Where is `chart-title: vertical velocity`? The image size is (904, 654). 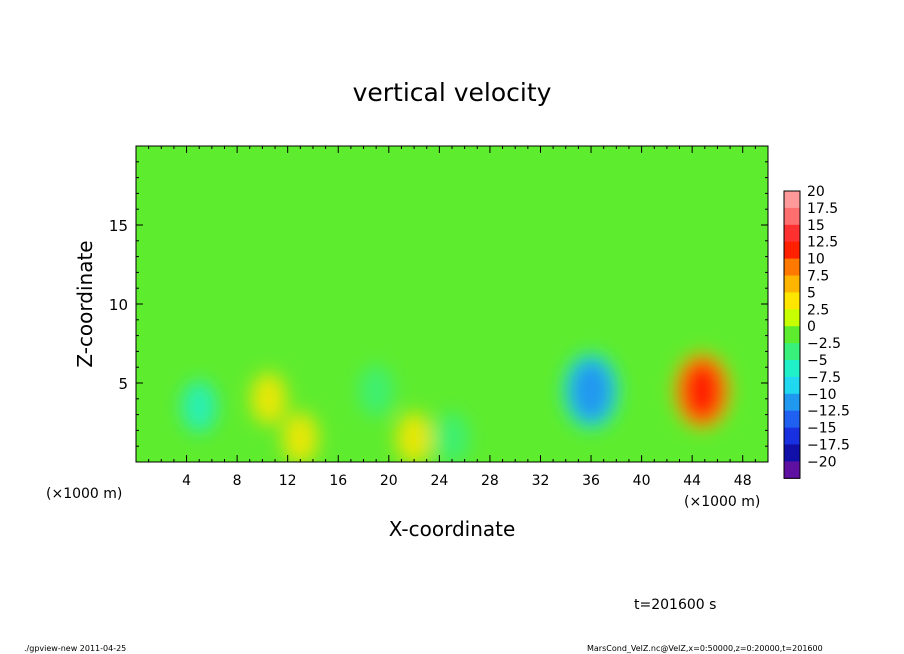
chart-title: vertical velocity is located at coordinates (452, 92).